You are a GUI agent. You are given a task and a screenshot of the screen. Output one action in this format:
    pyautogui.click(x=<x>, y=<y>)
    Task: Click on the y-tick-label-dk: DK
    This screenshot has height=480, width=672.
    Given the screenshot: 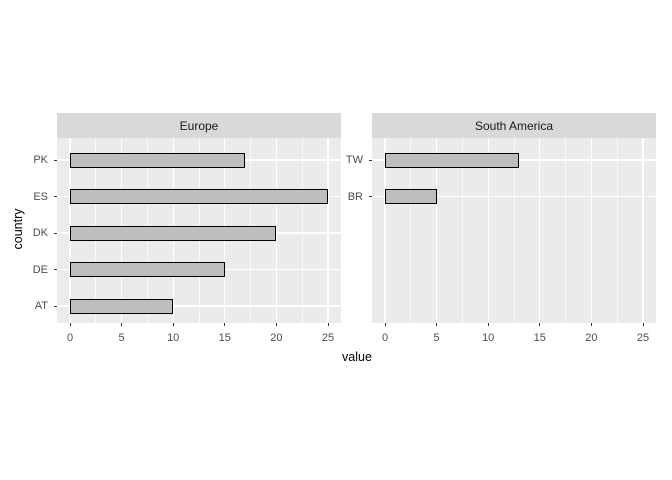 What is the action you would take?
    pyautogui.click(x=40, y=233)
    